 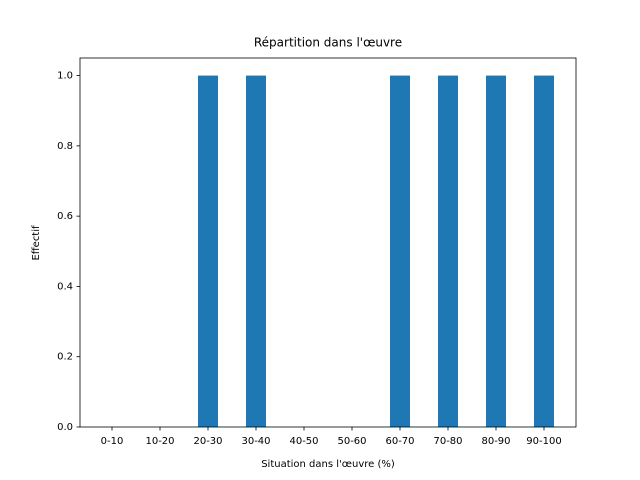 What do you see at coordinates (65, 146) in the screenshot?
I see `y-tick-label: 0.8` at bounding box center [65, 146].